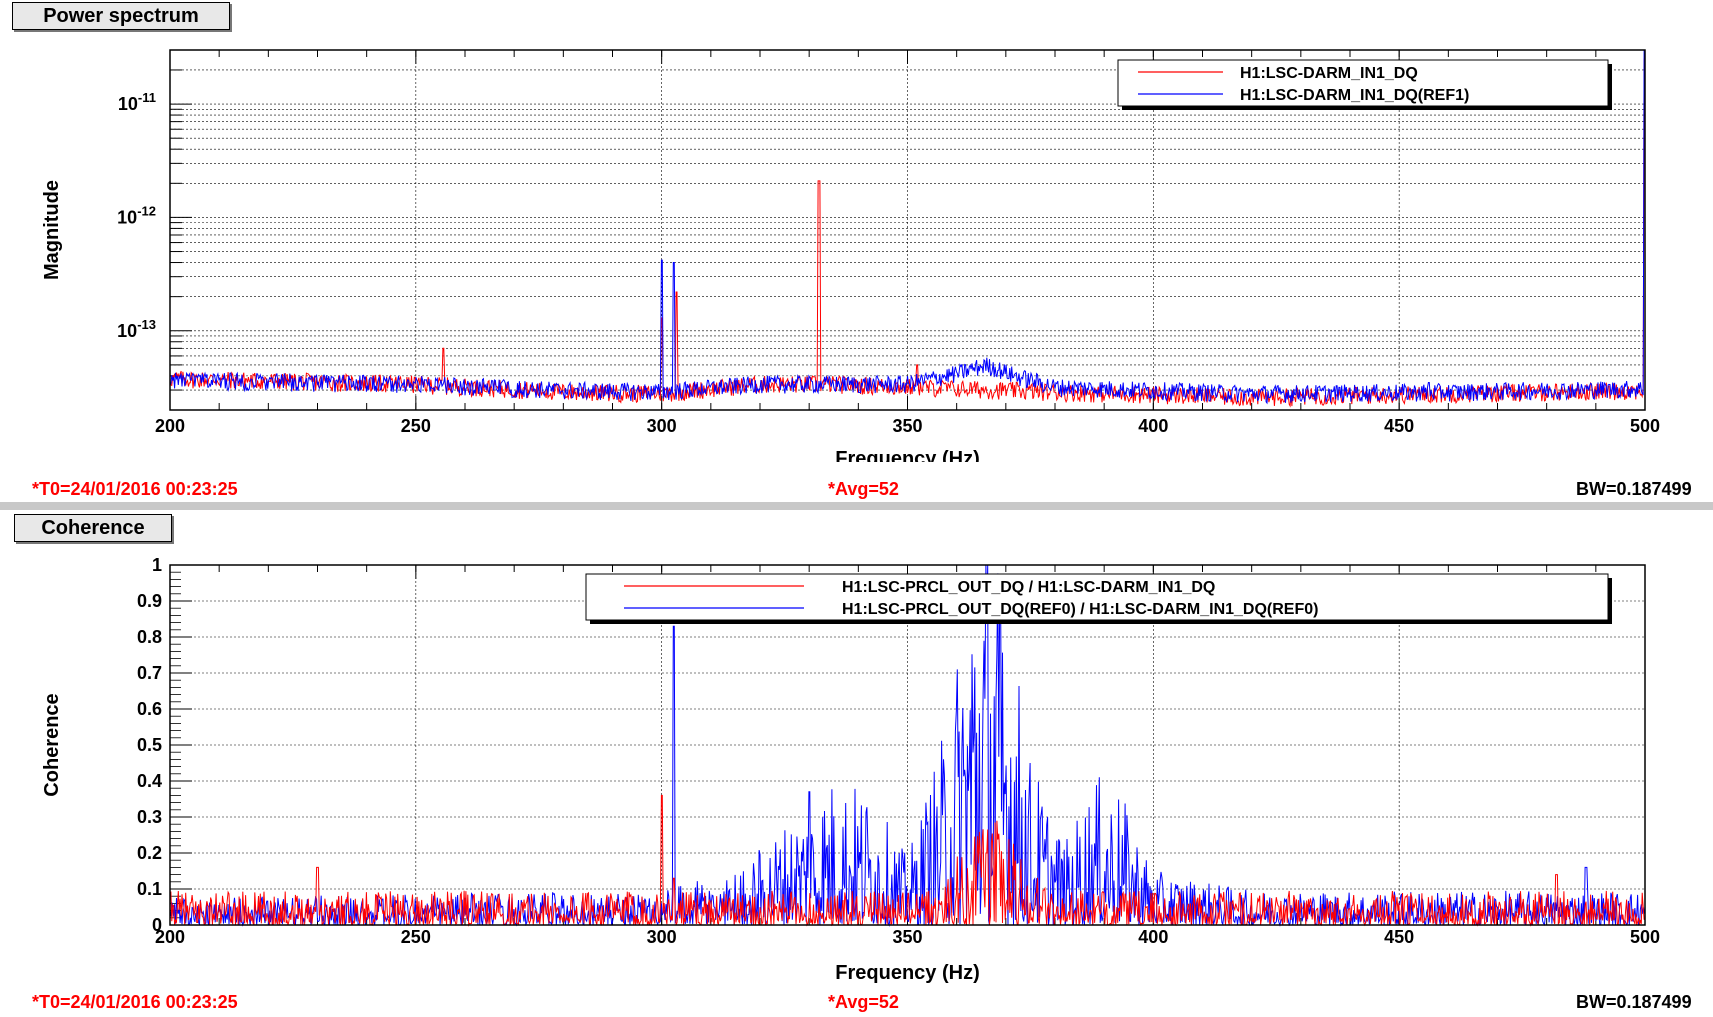  What do you see at coordinates (149, 889) in the screenshot?
I see `y-tick-label: 0.1` at bounding box center [149, 889].